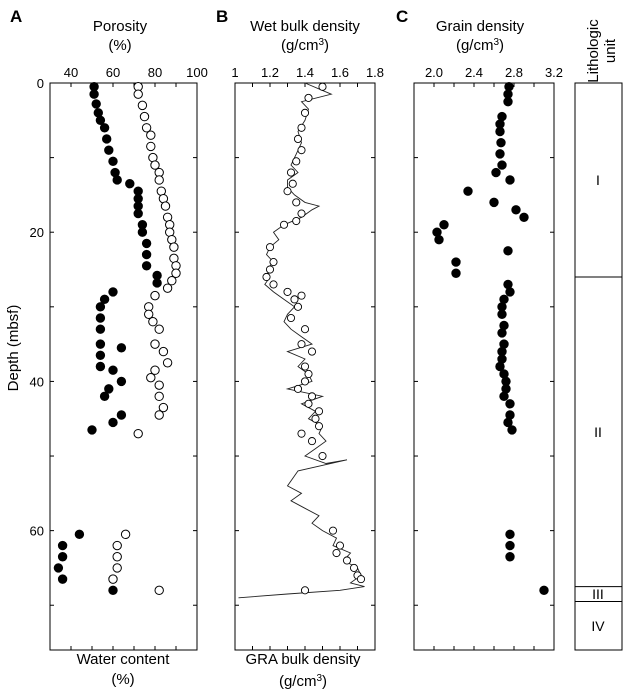 The height and width of the screenshot is (699, 632). I want to click on lithologic-frame, so click(598, 366).